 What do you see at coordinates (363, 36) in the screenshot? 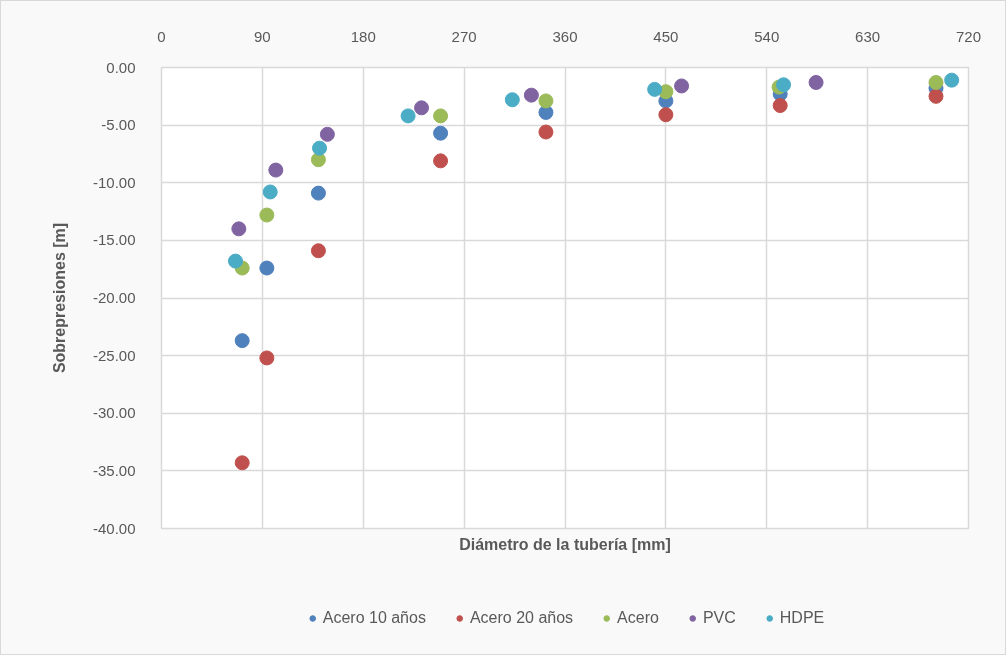
I see `x-tick-label: 180` at bounding box center [363, 36].